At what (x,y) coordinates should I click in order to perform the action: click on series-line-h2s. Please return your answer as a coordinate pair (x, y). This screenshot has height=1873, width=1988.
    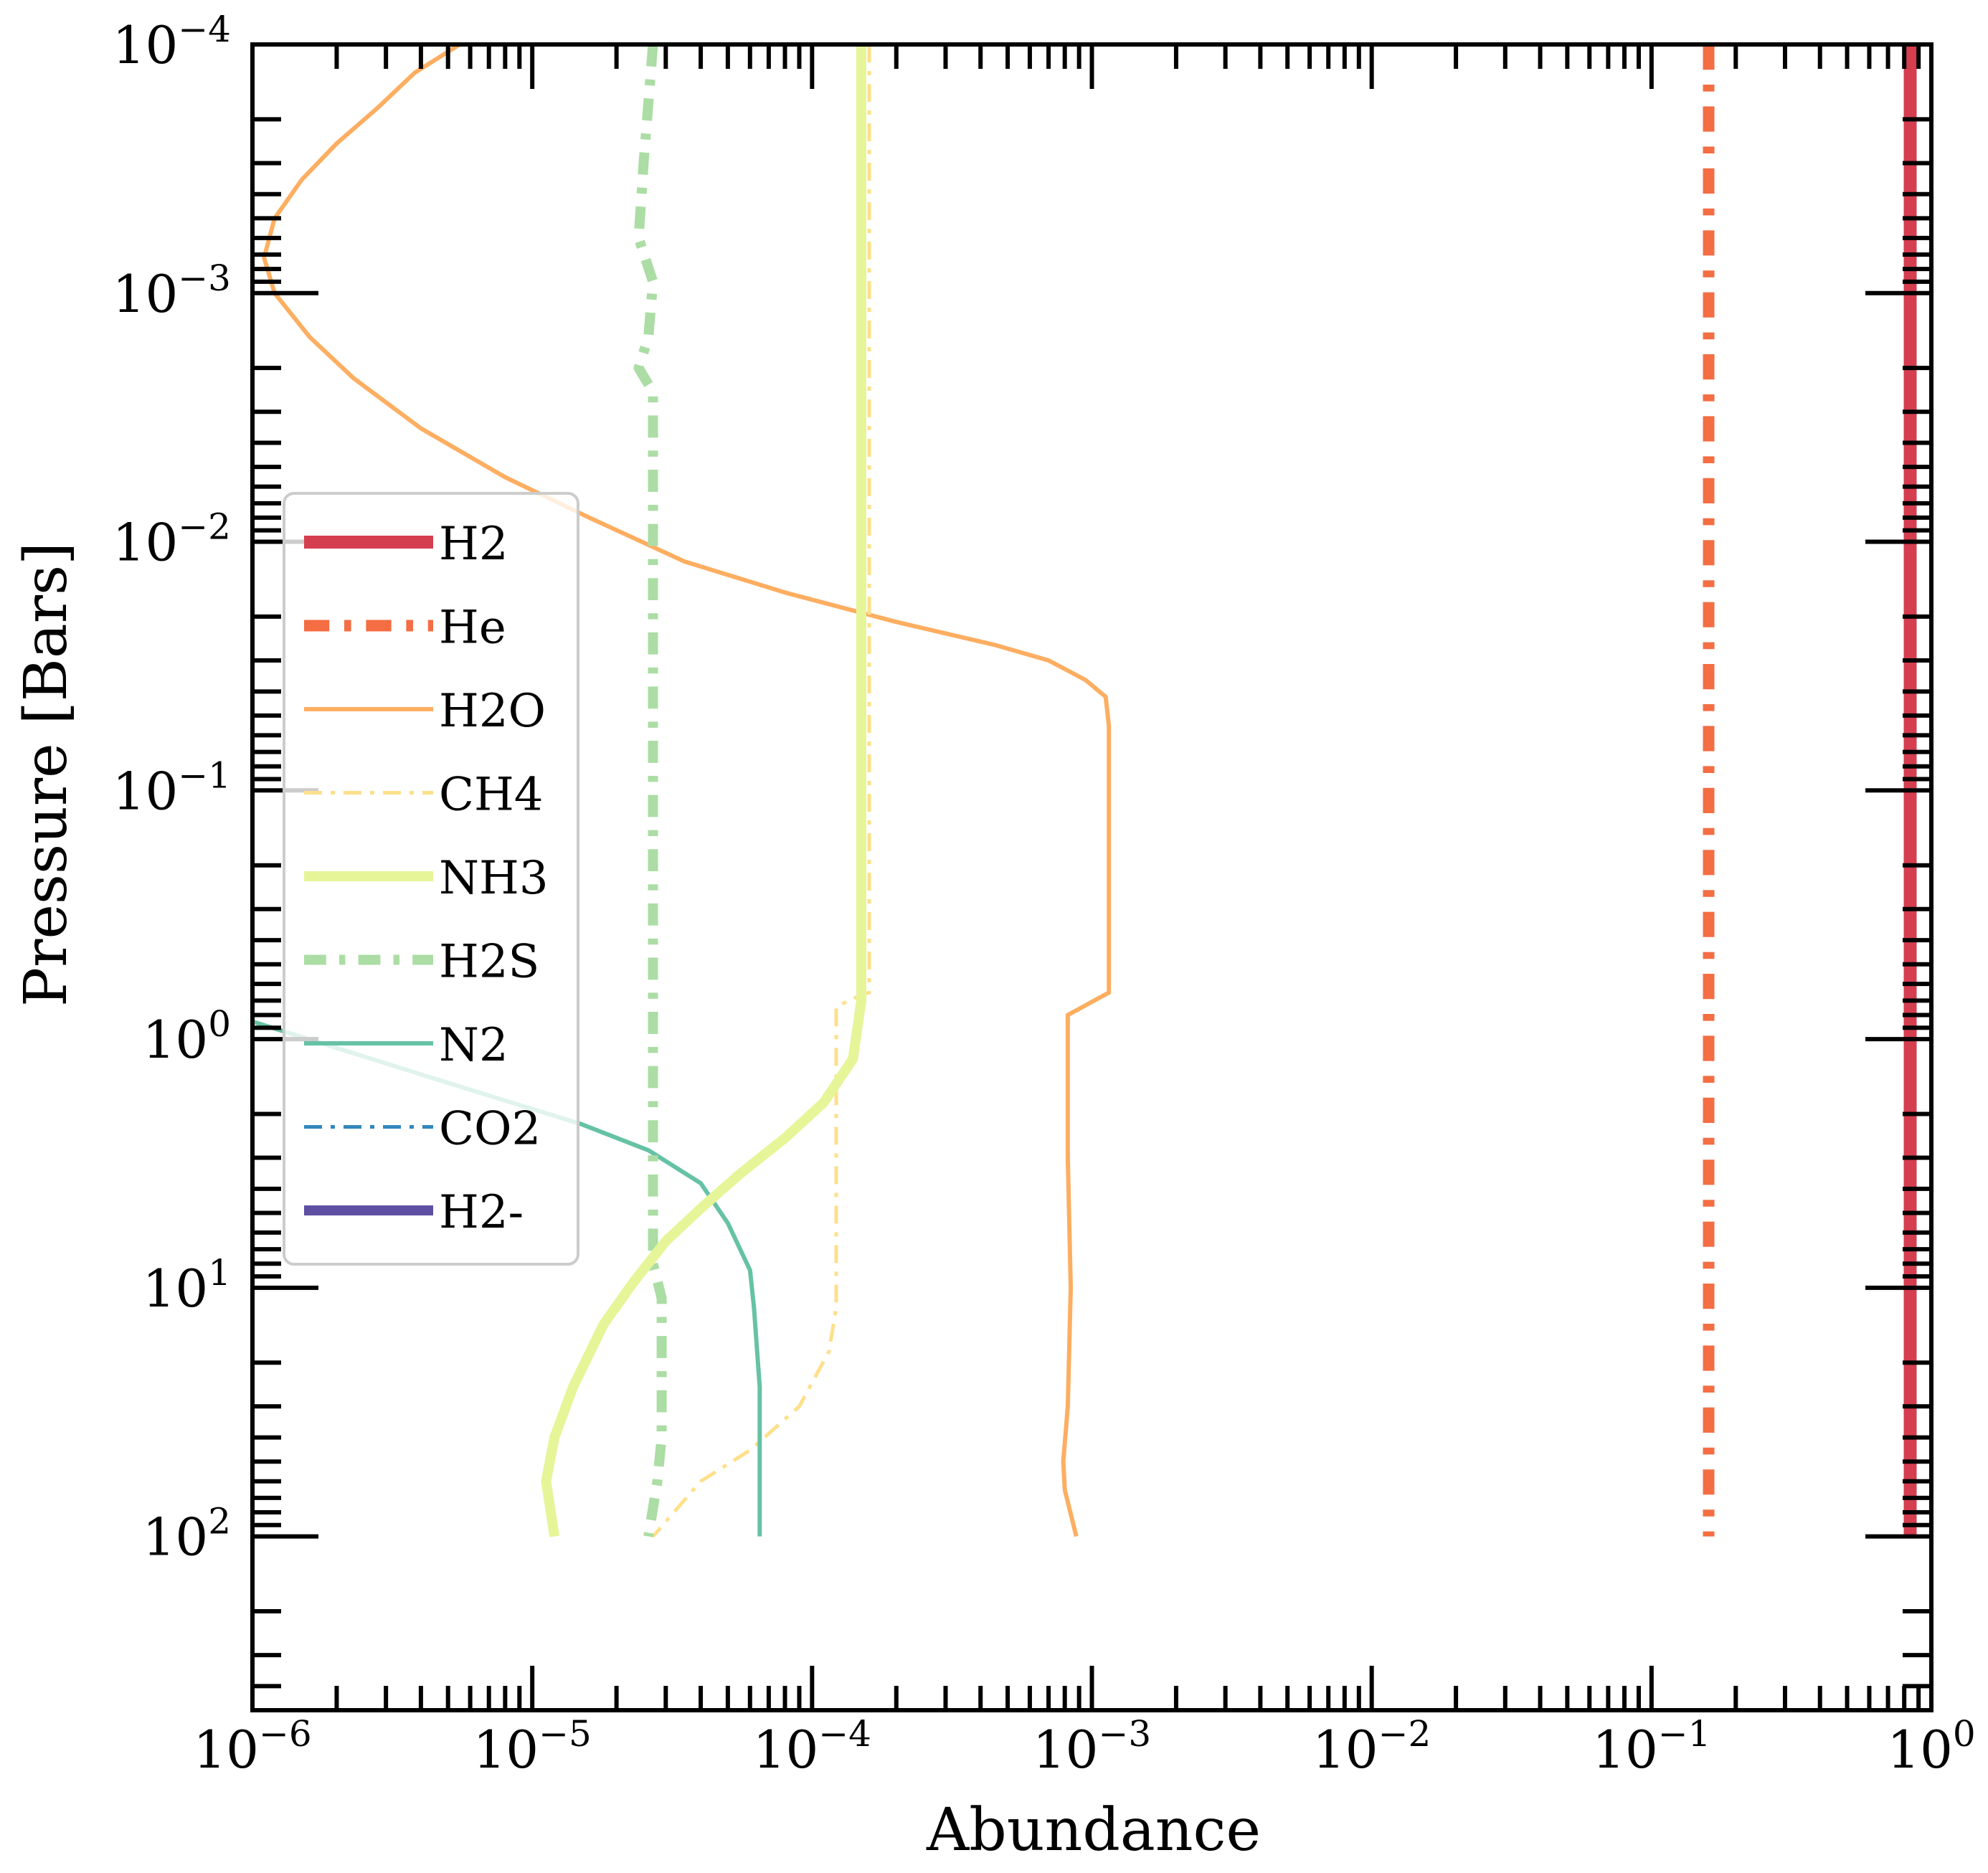
    Looking at the image, I should click on (650, 790).